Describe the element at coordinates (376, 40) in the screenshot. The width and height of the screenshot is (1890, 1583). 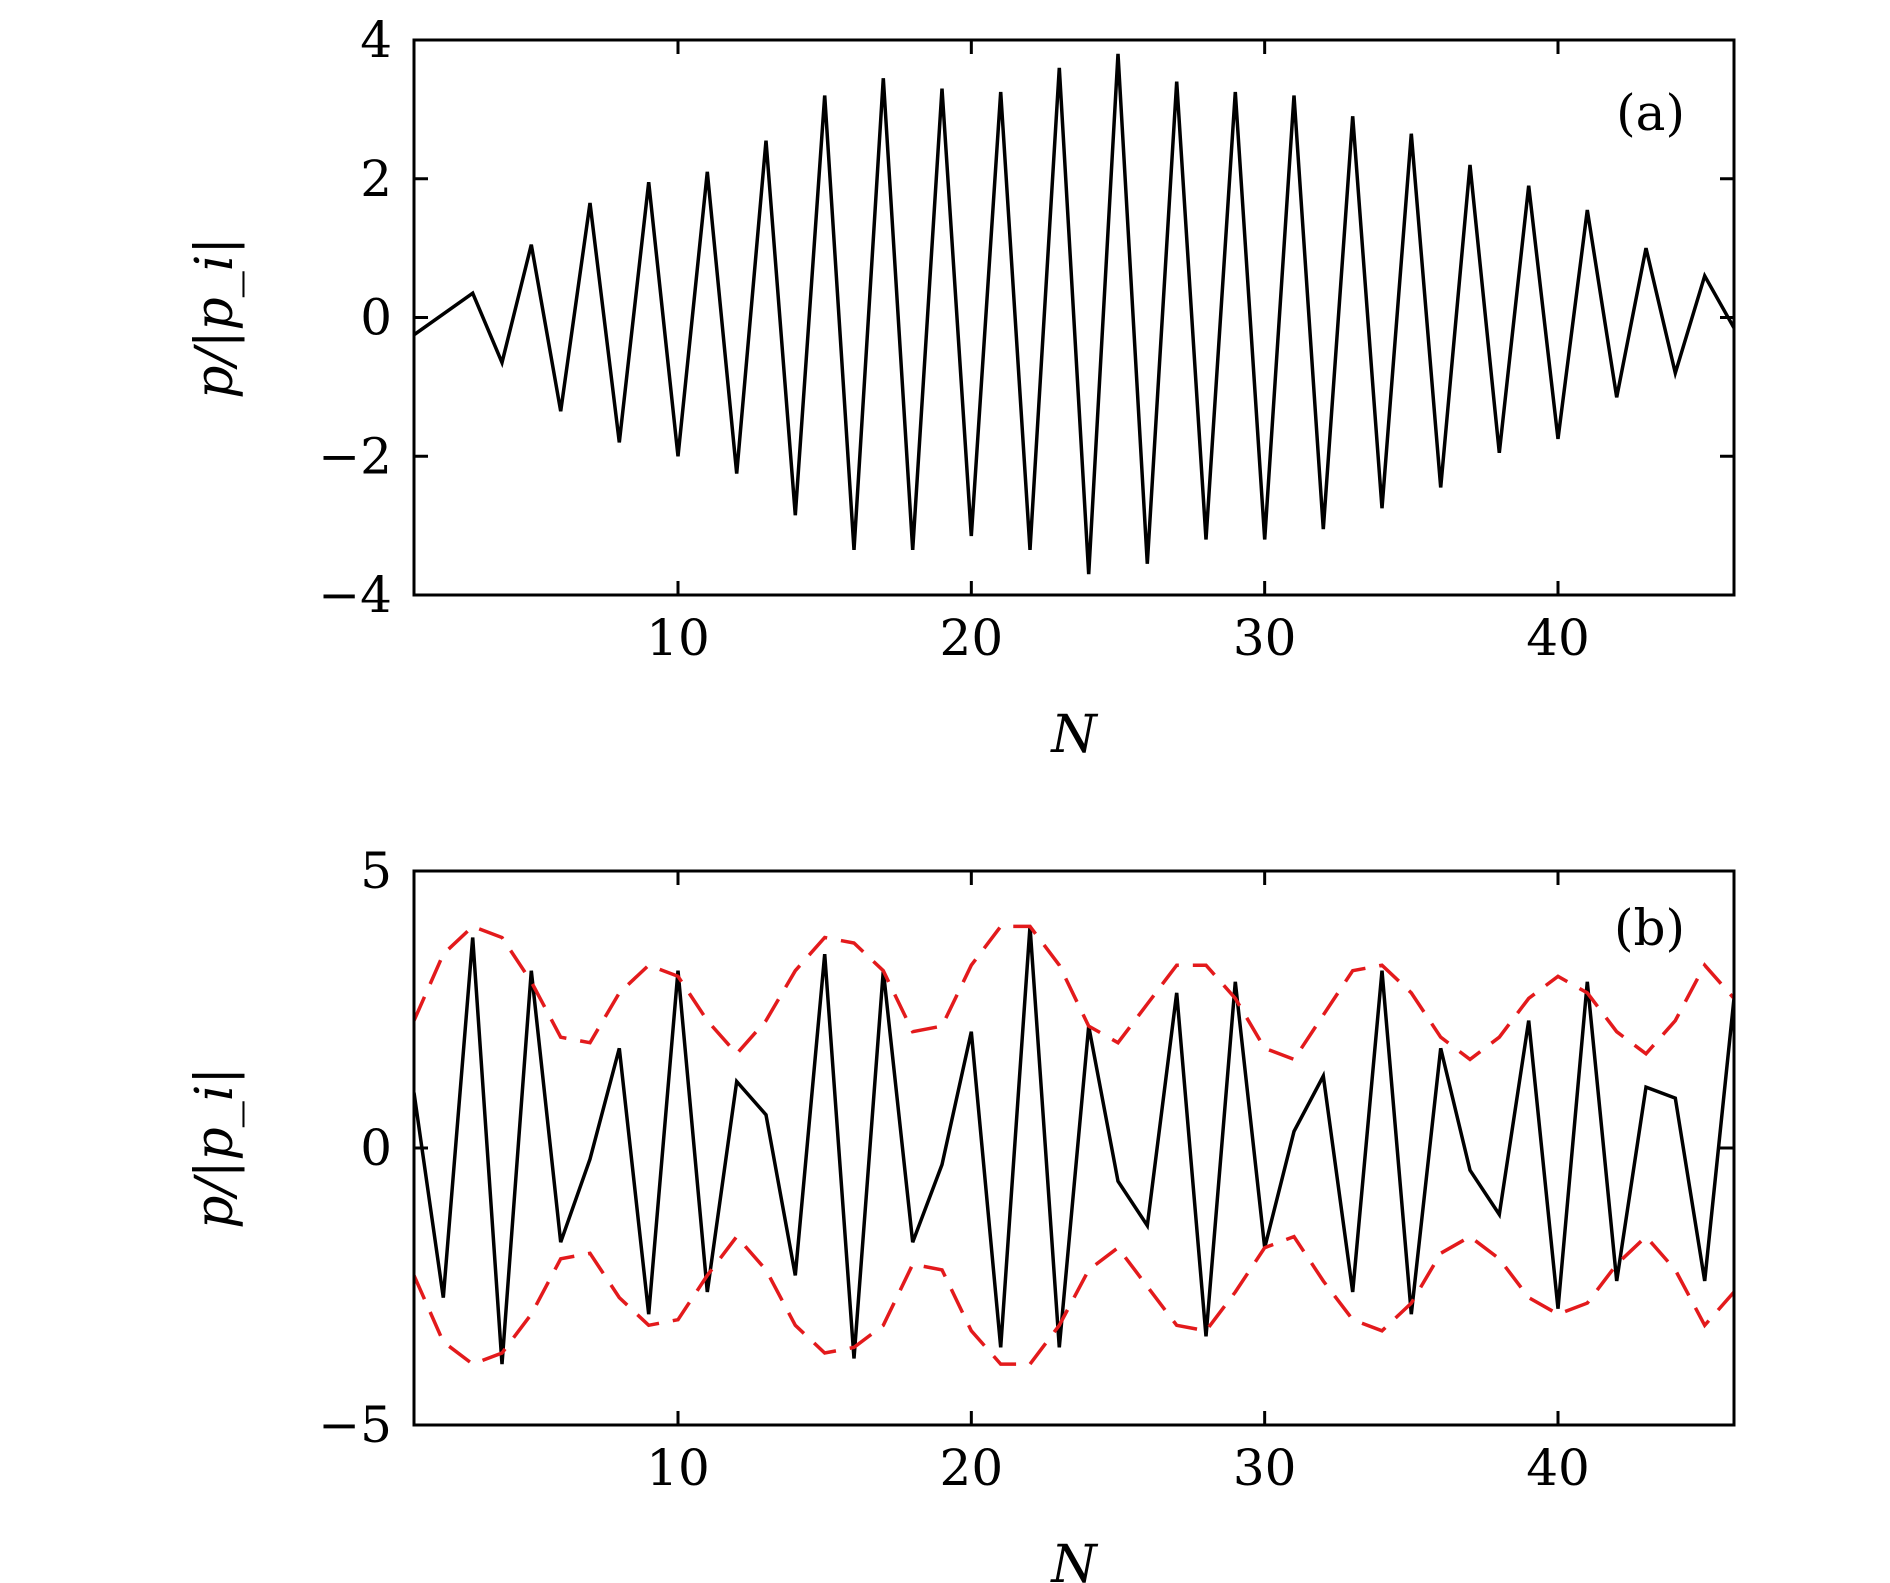
I see `y-tick-label: 4` at that location.